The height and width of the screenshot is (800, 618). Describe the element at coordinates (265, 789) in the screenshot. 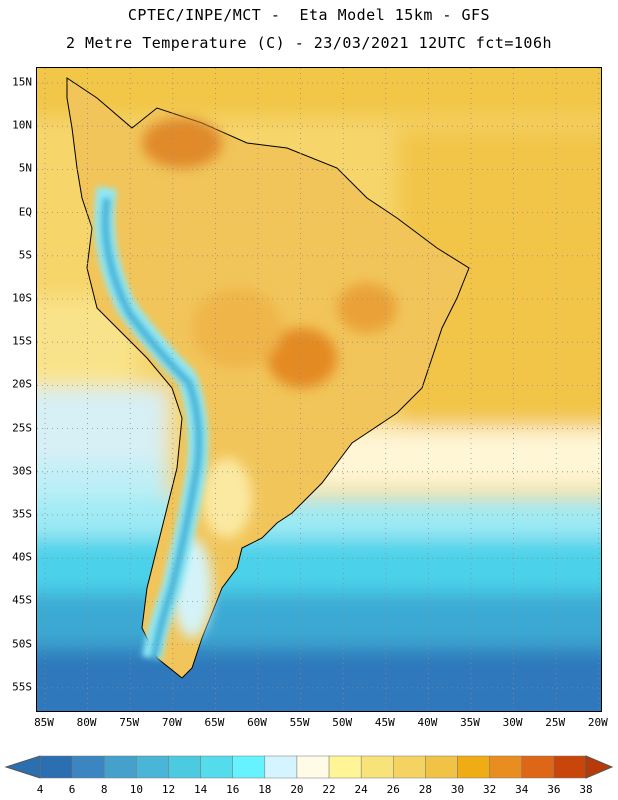

I see `colorbar-tick-label: 18` at that location.